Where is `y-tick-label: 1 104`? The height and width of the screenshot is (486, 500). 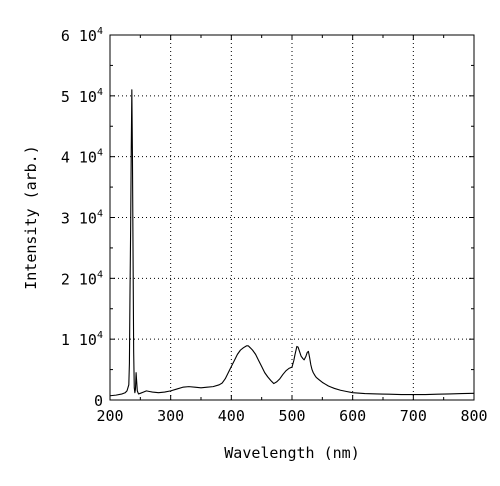 y-tick-label: 1 104 is located at coordinates (82, 339).